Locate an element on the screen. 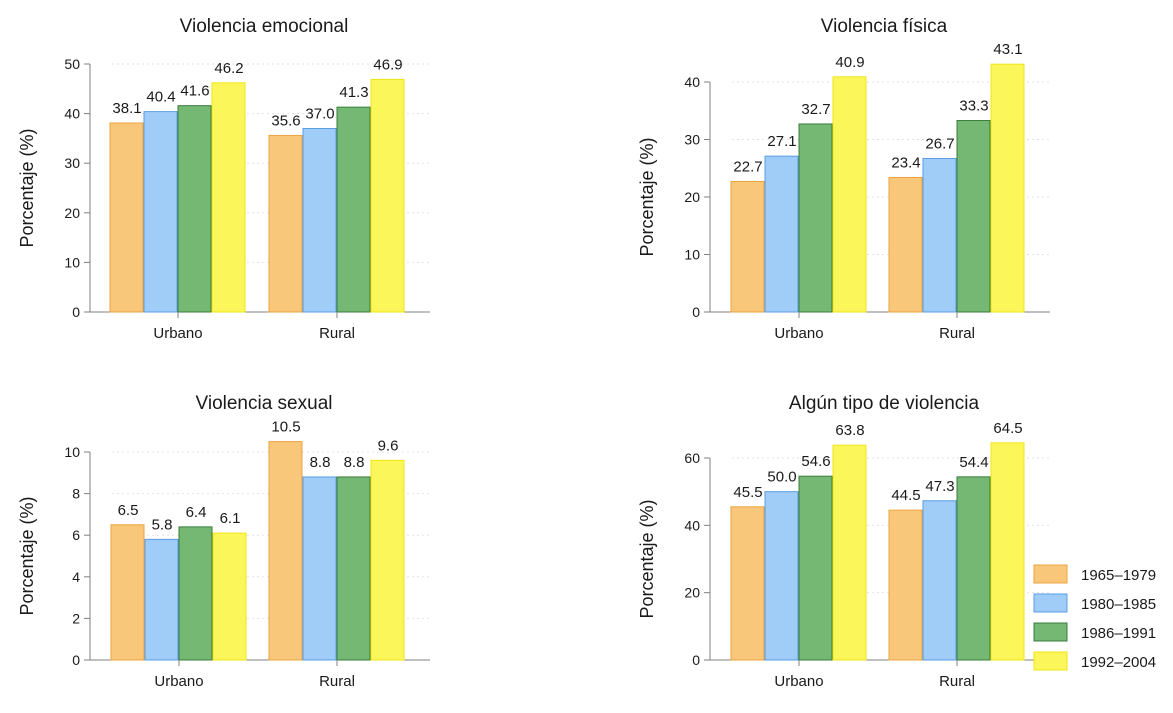 This screenshot has height=713, width=1173. data-label: 22.7 is located at coordinates (747, 166).